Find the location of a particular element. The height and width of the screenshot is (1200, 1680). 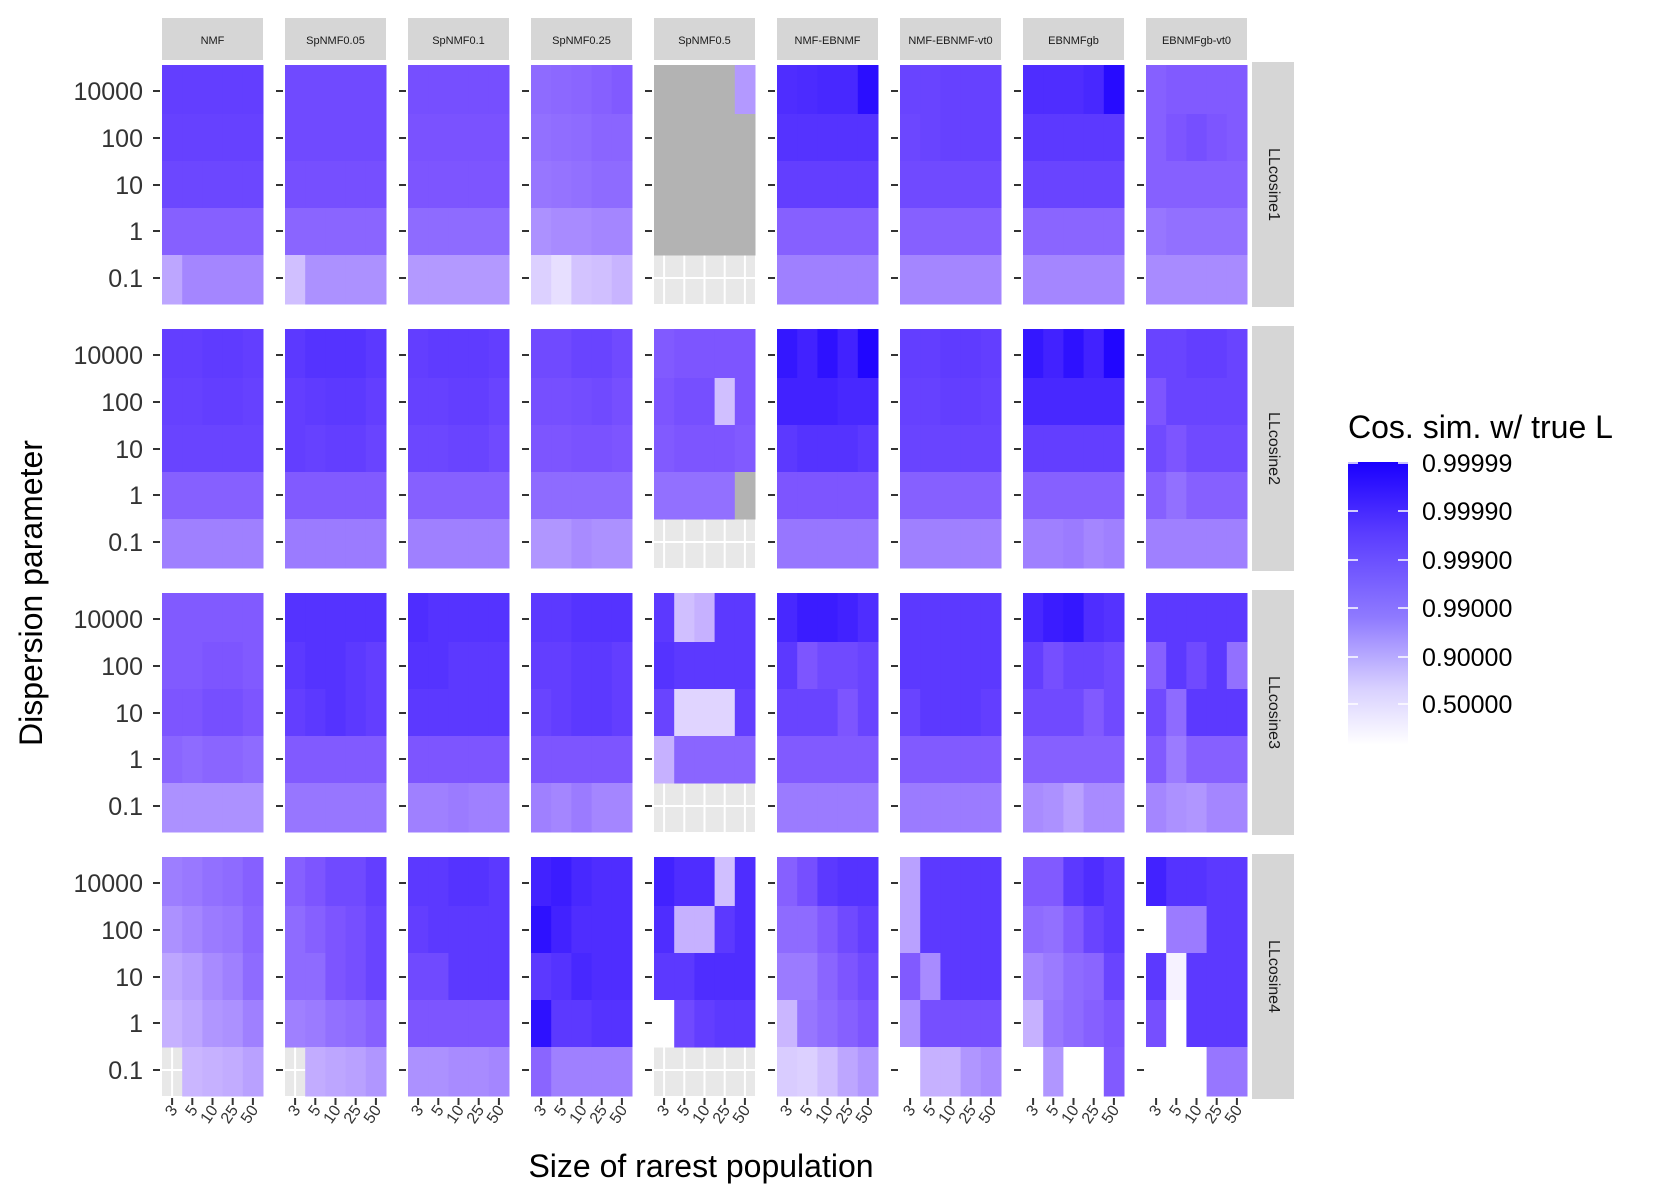

row-strip-label: LLcosine3 is located at coordinates (1273, 712).